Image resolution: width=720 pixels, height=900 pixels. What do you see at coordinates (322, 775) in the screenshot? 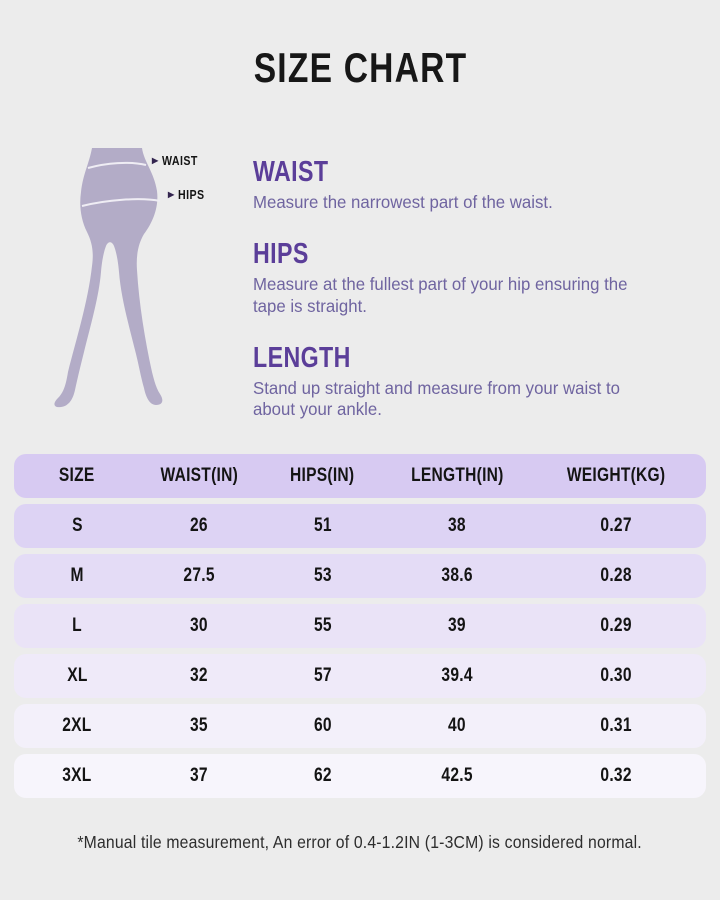
I see `table-cell: 62` at bounding box center [322, 775].